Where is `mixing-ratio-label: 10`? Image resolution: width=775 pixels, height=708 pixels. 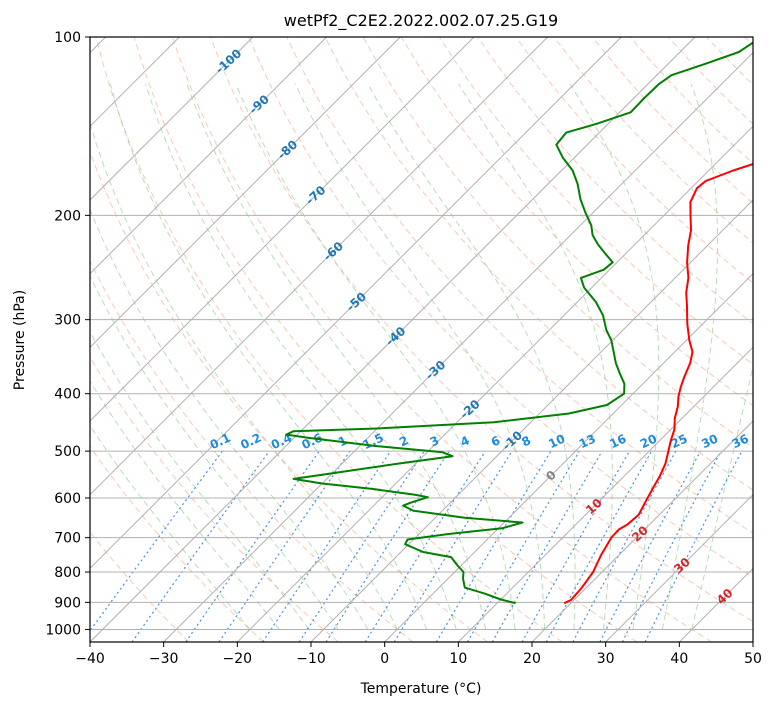
mixing-ratio-label: 10 is located at coordinates (556, 442).